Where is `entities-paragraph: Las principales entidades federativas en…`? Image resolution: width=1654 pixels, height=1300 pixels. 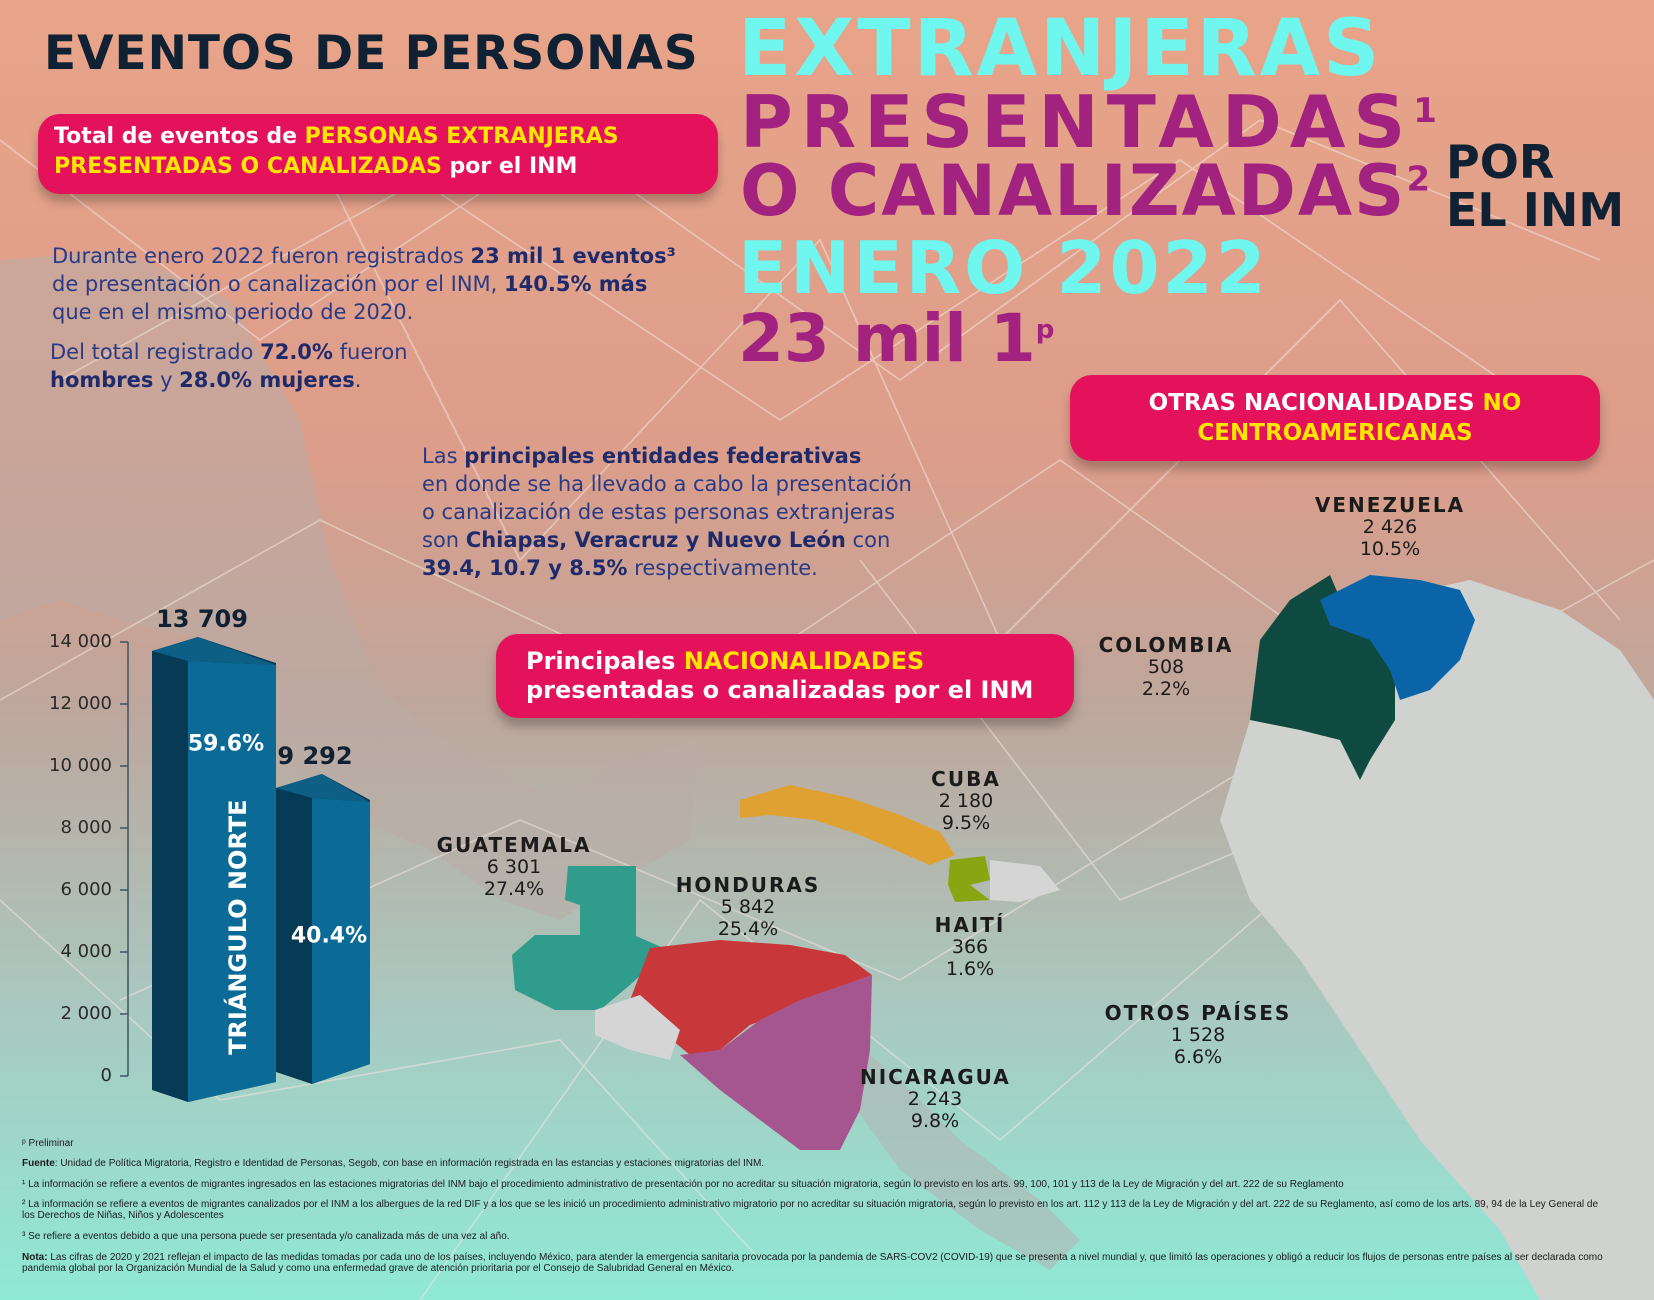
entities-paragraph: Las principales entidades federativas en… is located at coordinates (702, 512).